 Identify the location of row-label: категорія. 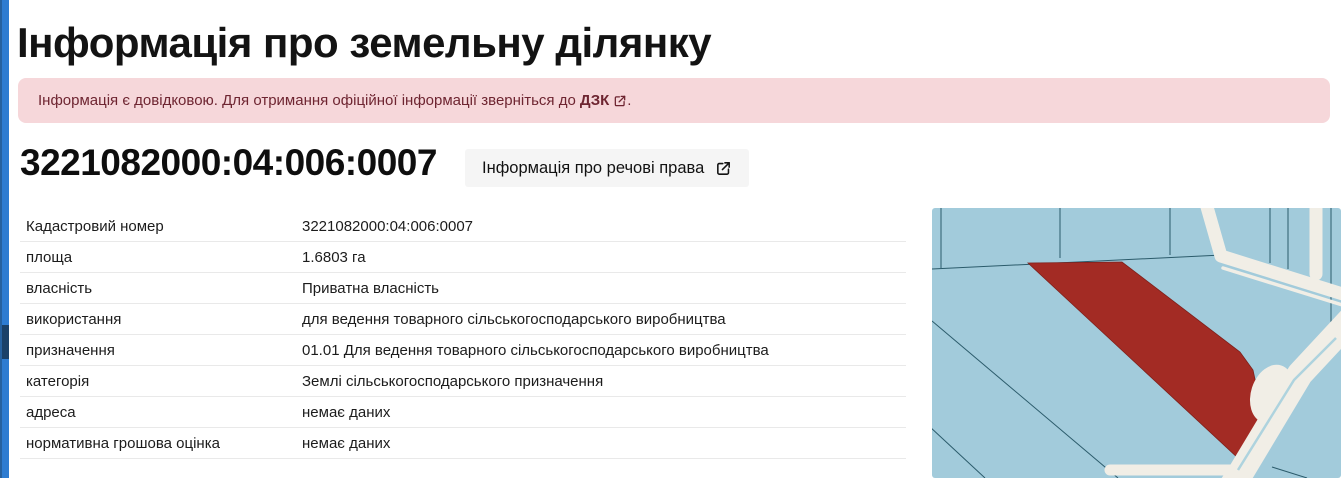
(58, 381).